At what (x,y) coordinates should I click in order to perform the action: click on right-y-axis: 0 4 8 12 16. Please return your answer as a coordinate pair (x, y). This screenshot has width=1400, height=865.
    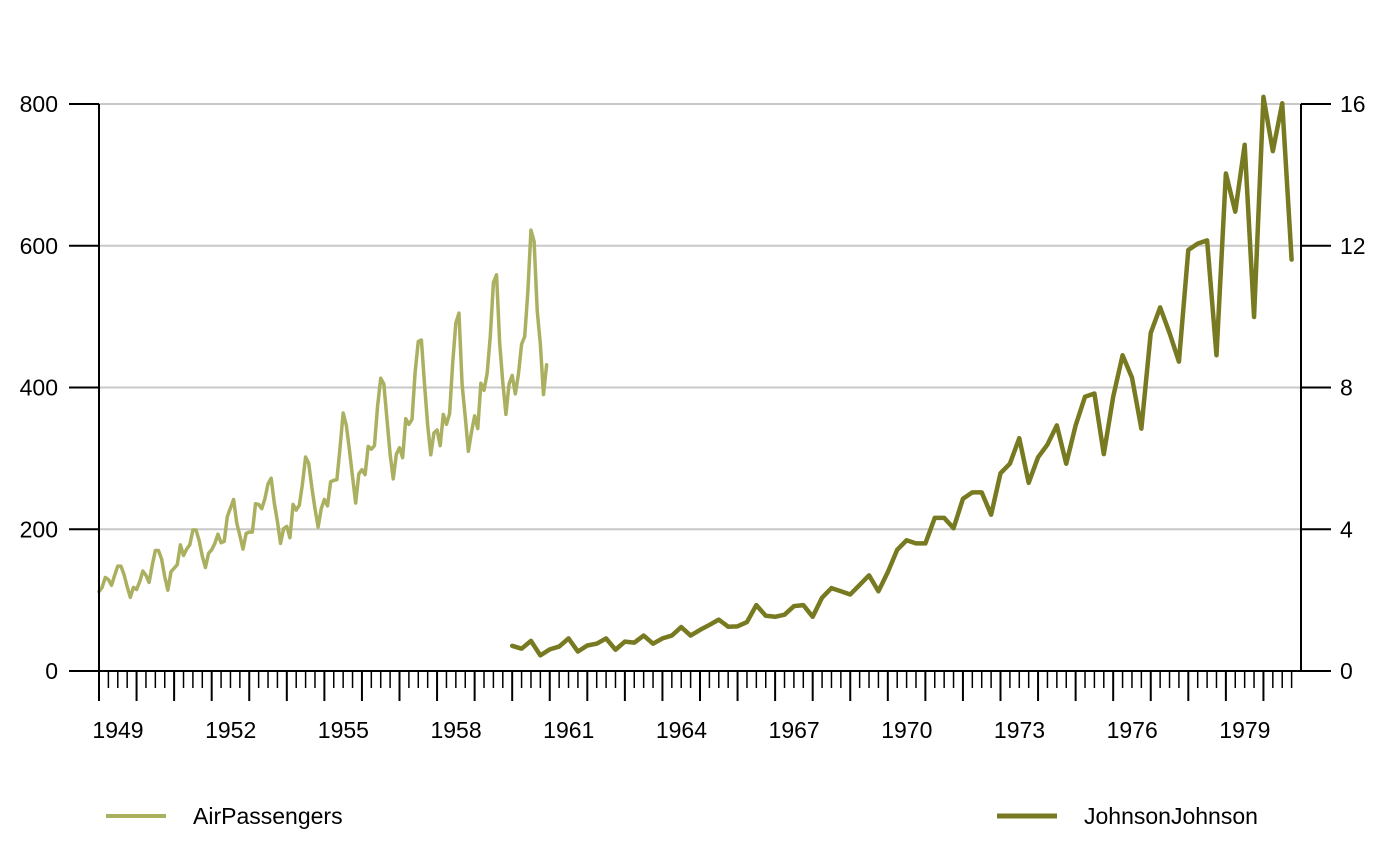
    Looking at the image, I should click on (1333, 387).